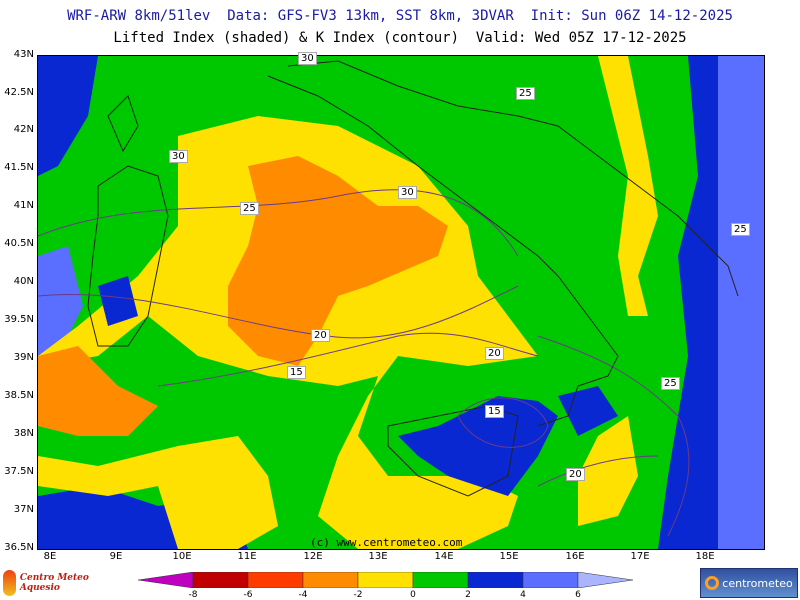  What do you see at coordinates (23, 281) in the screenshot?
I see `lat-label: 40N` at bounding box center [23, 281].